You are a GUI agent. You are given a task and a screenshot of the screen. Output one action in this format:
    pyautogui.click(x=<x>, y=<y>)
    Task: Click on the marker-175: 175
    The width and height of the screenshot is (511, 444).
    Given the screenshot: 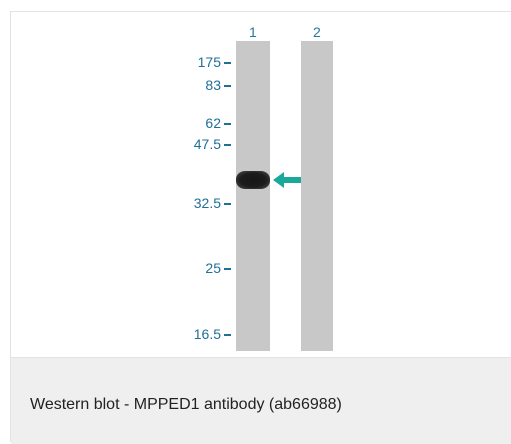 What is the action you would take?
    pyautogui.click(x=206, y=62)
    